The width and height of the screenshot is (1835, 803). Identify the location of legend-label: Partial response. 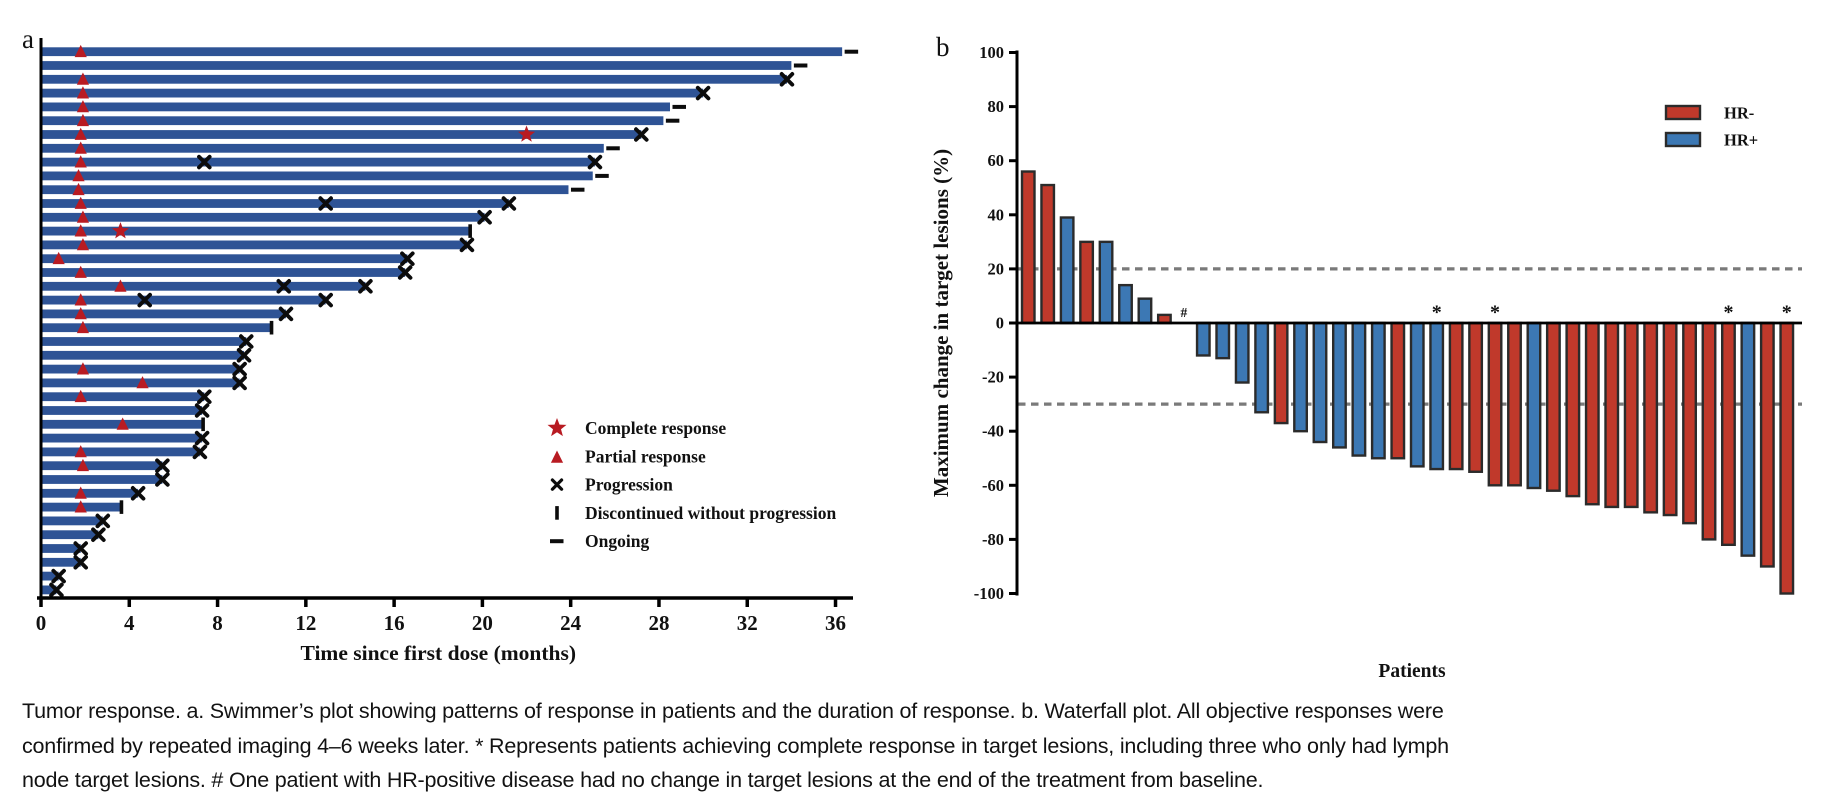
(645, 456).